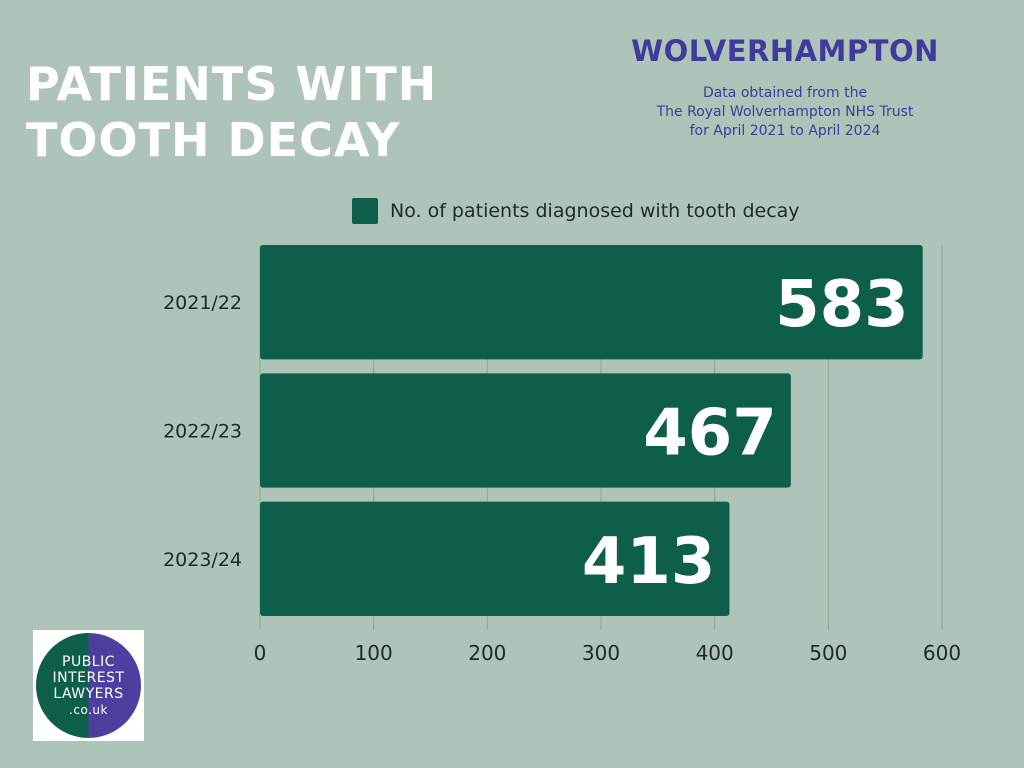  Describe the element at coordinates (601, 653) in the screenshot. I see `x-tick-label-300: 300` at that location.